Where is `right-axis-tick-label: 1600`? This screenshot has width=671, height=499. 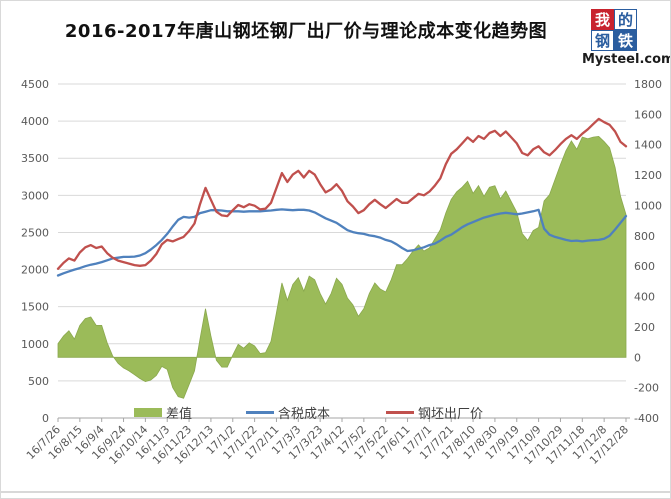 right-axis-tick-label: 1600 is located at coordinates (648, 114).